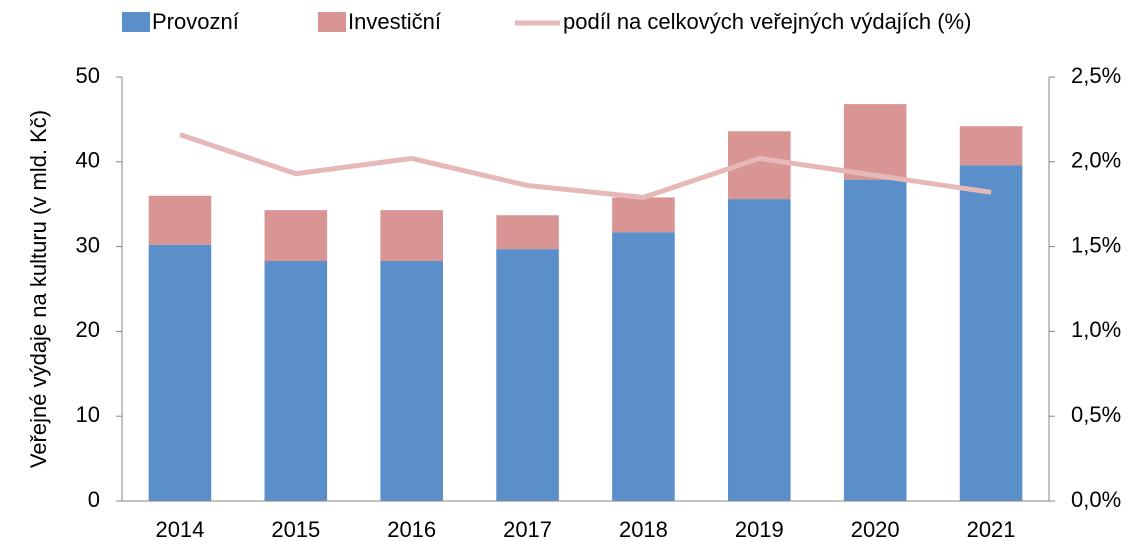  Describe the element at coordinates (38, 289) in the screenshot. I see `y-axis-title: Veřejné výdaje na kulturu (v mld. Kč)` at that location.